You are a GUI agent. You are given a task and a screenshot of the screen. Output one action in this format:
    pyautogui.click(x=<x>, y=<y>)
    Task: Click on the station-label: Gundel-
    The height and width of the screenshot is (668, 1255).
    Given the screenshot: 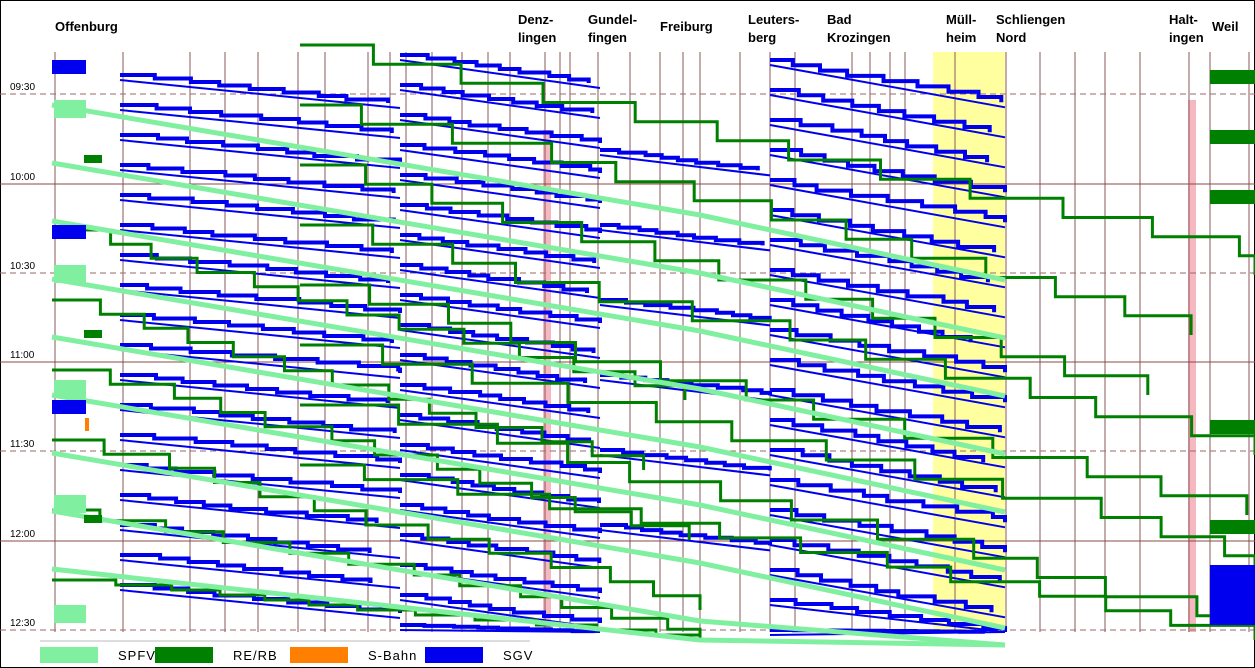 What is the action you would take?
    pyautogui.click(x=612, y=19)
    